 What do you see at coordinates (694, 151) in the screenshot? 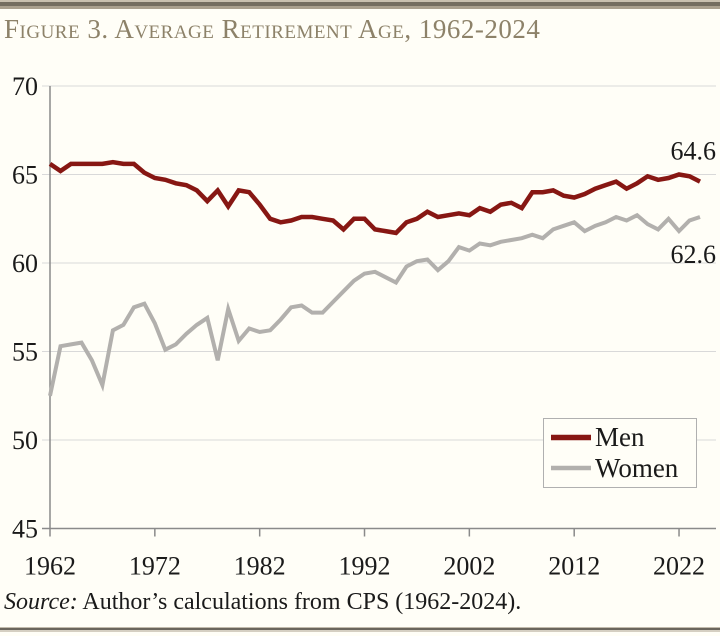
I see `men-end-label: 64.6` at bounding box center [694, 151].